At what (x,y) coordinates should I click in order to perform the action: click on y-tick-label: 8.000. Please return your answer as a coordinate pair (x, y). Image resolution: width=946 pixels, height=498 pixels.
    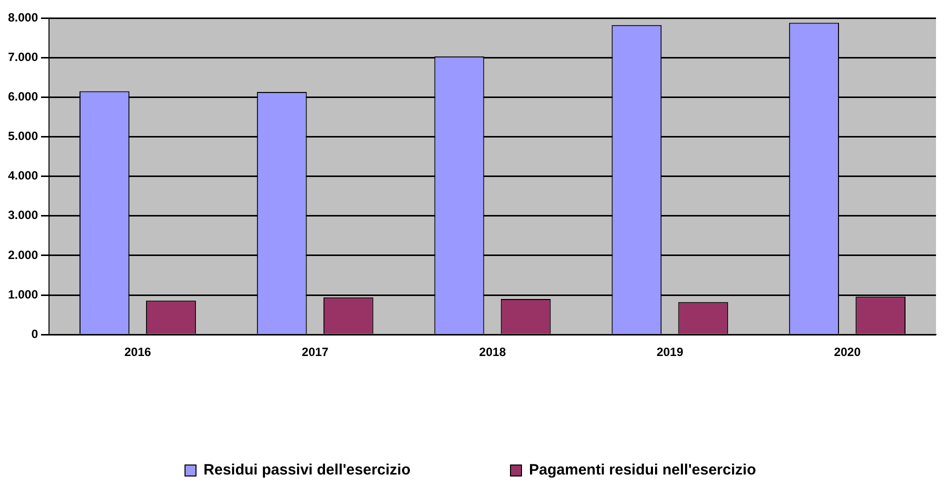
    Looking at the image, I should click on (23, 17).